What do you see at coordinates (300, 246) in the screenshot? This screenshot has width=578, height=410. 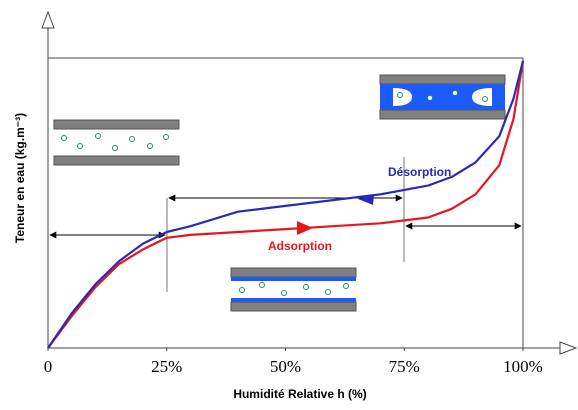 I see `series-label: Adsorption` at bounding box center [300, 246].